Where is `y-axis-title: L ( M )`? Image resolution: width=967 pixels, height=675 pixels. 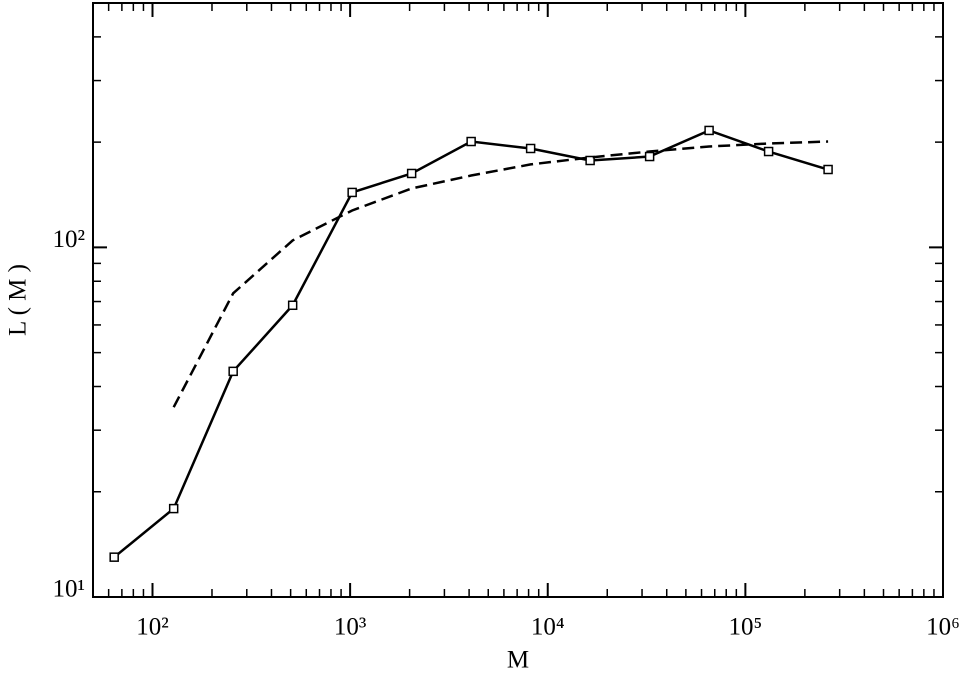
y-axis-title: L ( M ) is located at coordinates (18, 300).